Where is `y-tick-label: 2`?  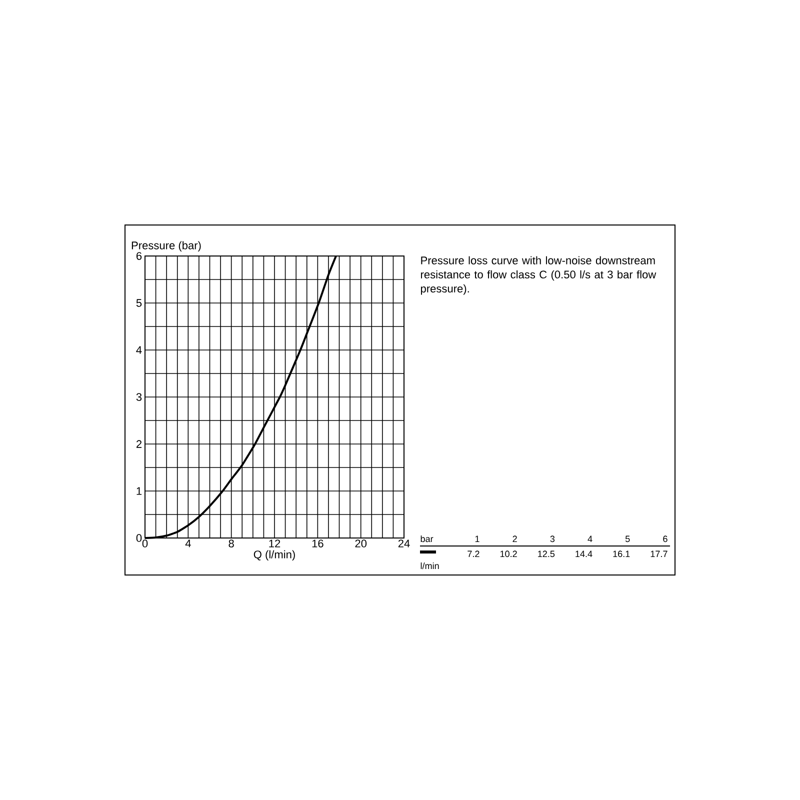 y-tick-label: 2 is located at coordinates (139, 444).